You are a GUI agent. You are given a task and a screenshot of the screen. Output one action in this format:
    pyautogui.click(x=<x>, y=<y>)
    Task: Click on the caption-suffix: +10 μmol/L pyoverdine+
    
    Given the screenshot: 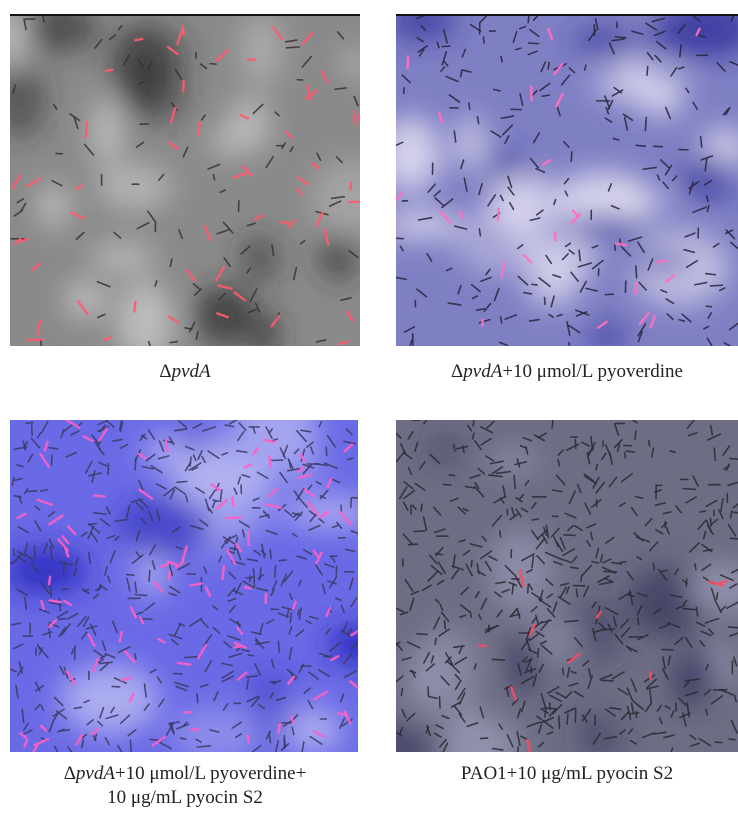 What is the action you would take?
    pyautogui.click(x=210, y=773)
    